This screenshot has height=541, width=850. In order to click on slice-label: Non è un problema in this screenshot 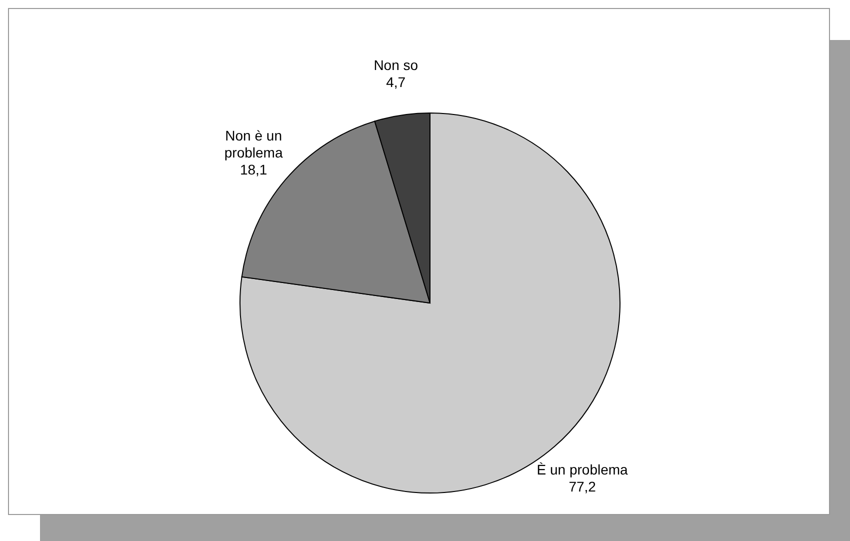, I will do `click(253, 143)`.